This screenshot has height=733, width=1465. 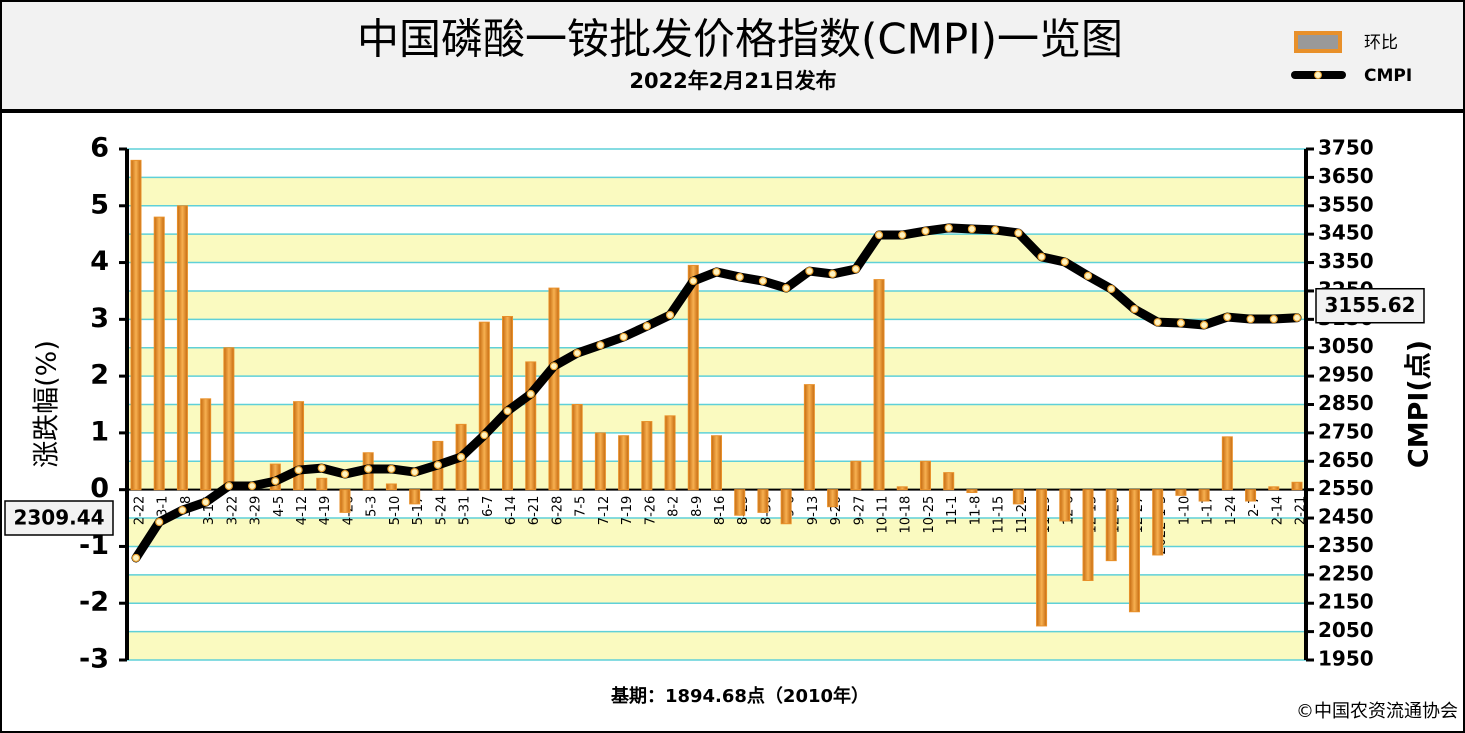 I want to click on x-tick-label: 4-5, so click(x=279, y=506).